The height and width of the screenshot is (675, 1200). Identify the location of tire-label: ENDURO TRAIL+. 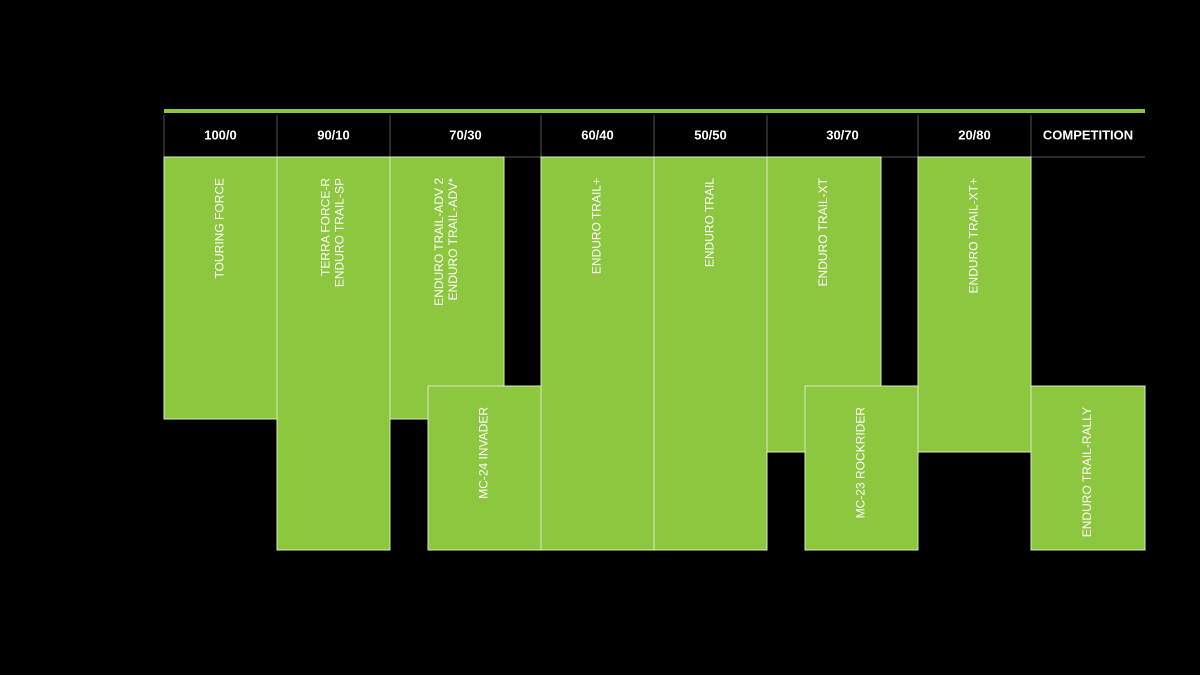
(597, 226).